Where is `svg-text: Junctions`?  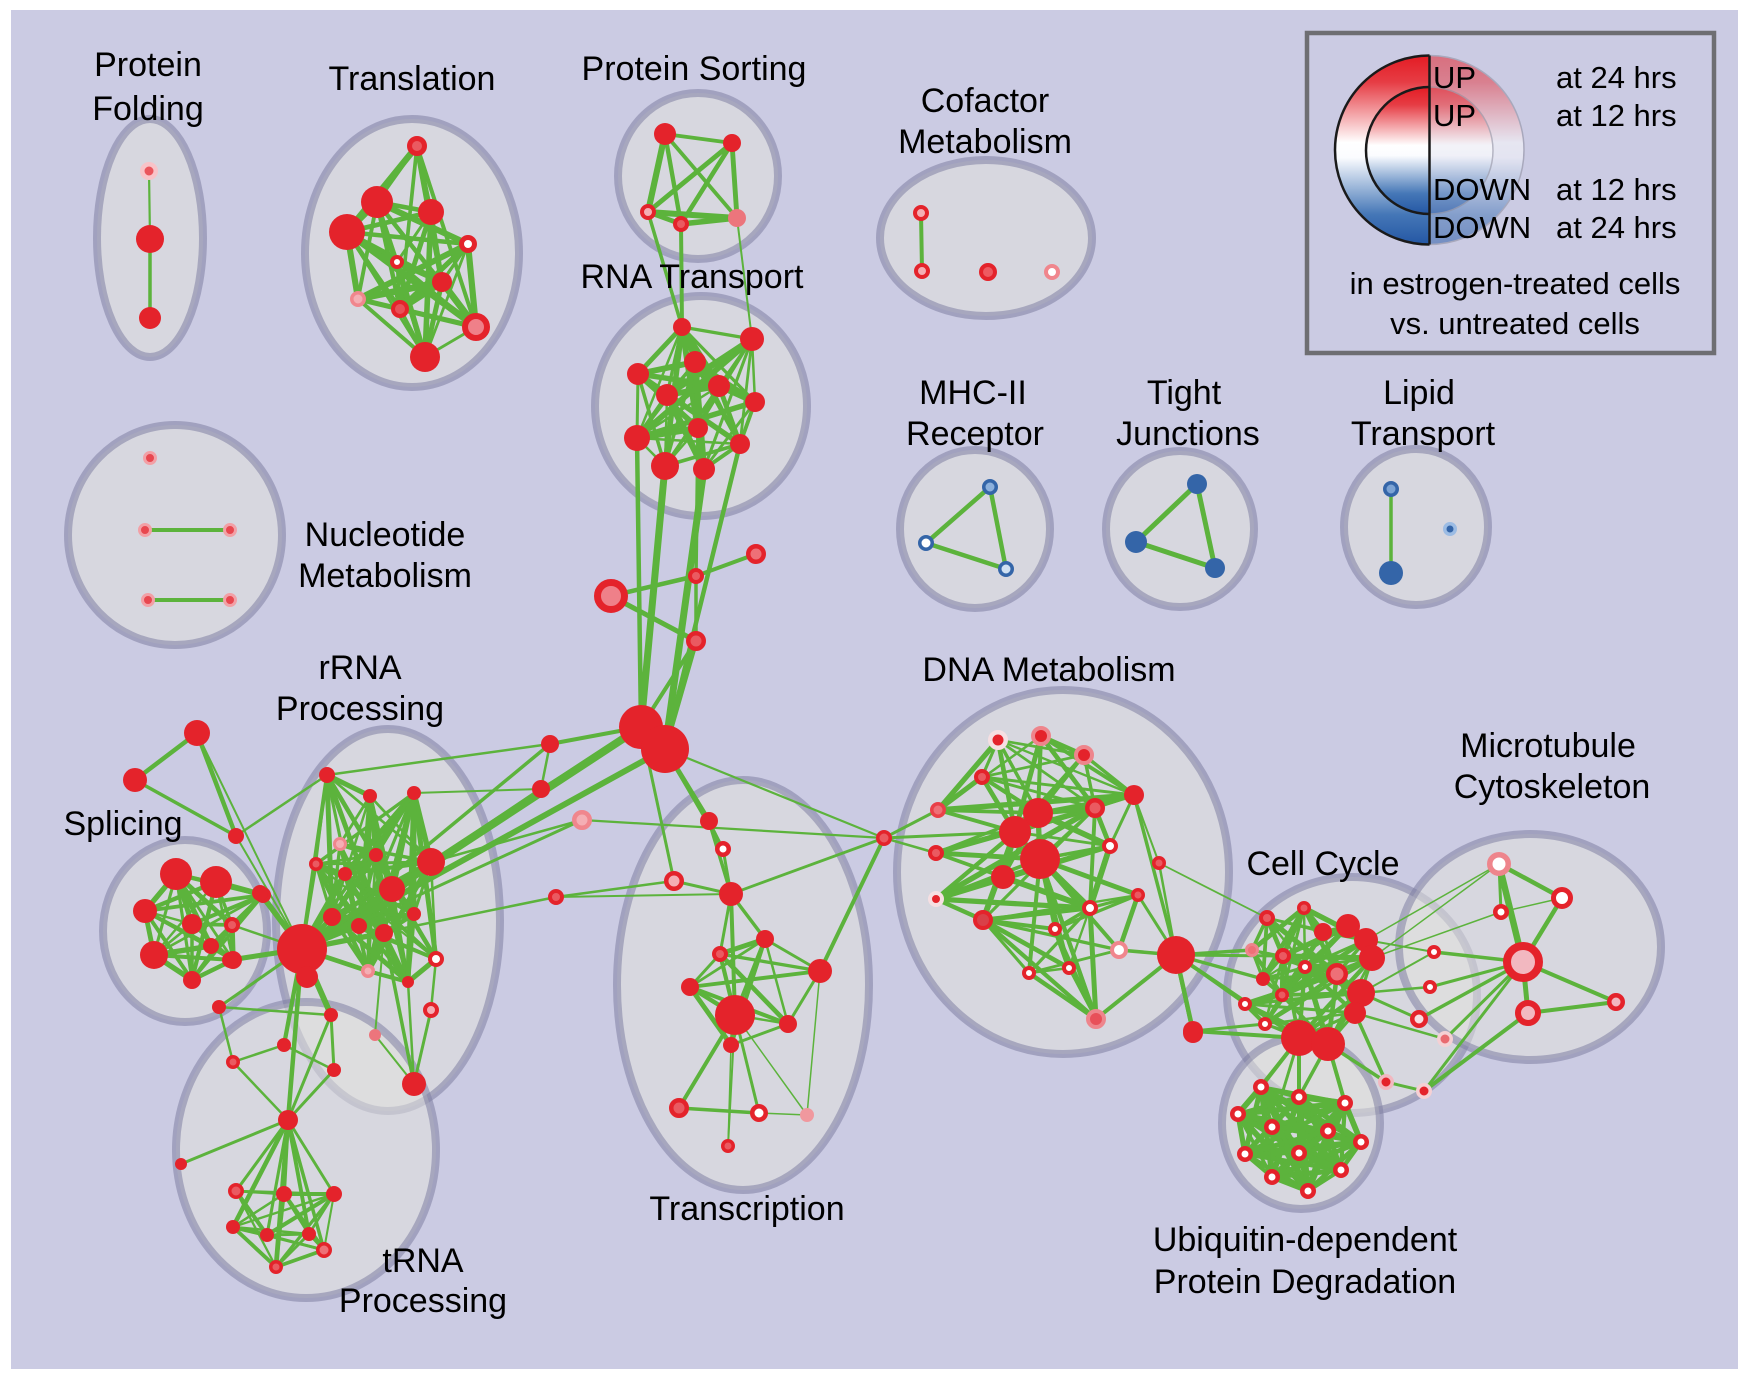
svg-text: Junctions is located at coordinates (1188, 434).